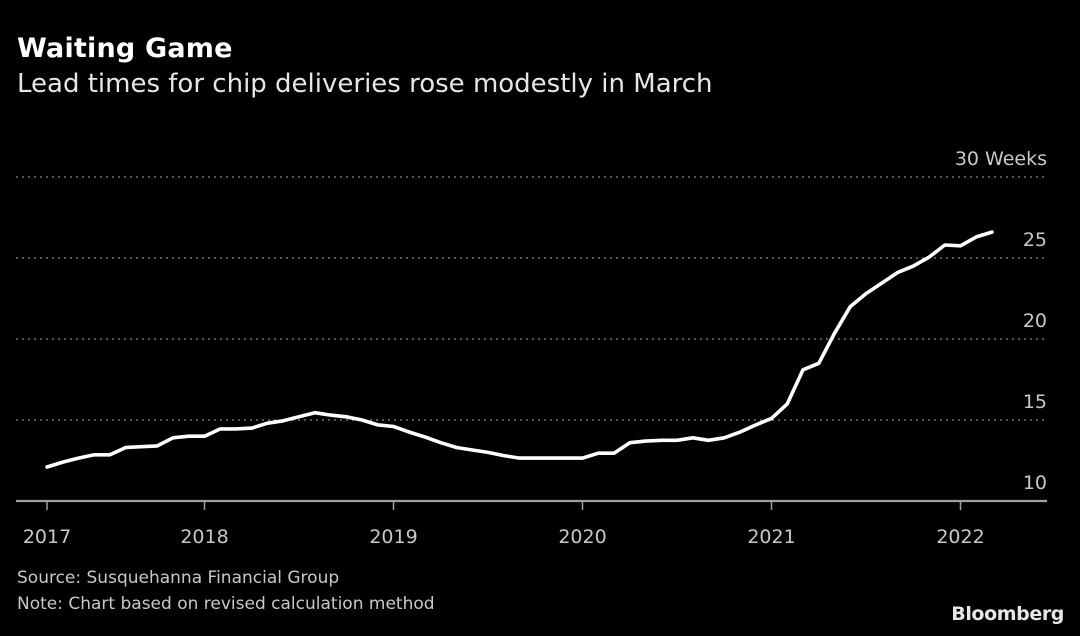 Image resolution: width=1080 pixels, height=636 pixels. What do you see at coordinates (178, 578) in the screenshot?
I see `source-note: Source: Susquehanna Financial Group` at bounding box center [178, 578].